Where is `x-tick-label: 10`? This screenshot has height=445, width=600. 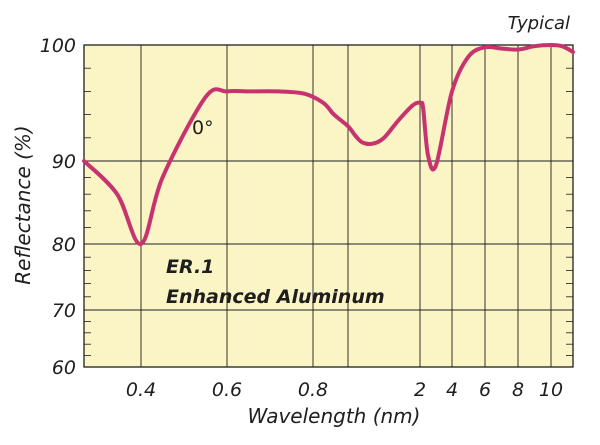
x-tick-label: 10 is located at coordinates (551, 390).